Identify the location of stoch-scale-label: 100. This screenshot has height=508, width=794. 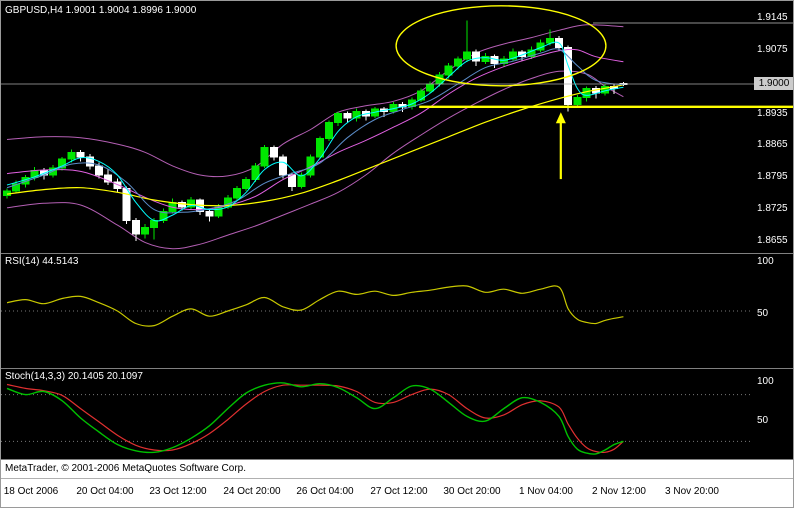
(765, 381).